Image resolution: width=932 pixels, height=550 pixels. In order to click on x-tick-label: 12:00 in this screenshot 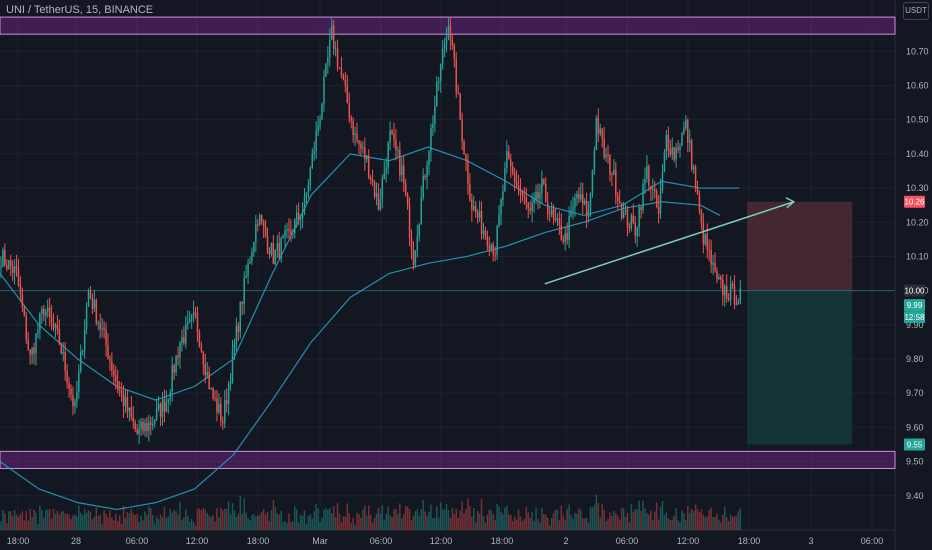, I will do `click(197, 541)`.